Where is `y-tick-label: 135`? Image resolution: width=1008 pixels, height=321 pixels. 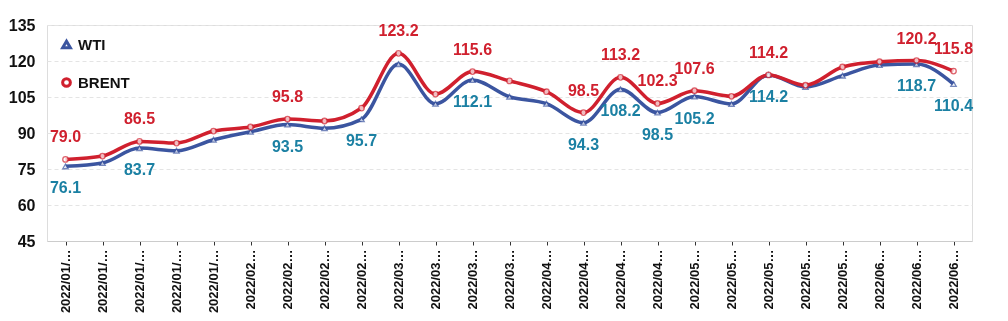 y-tick-label: 135 is located at coordinates (22, 25).